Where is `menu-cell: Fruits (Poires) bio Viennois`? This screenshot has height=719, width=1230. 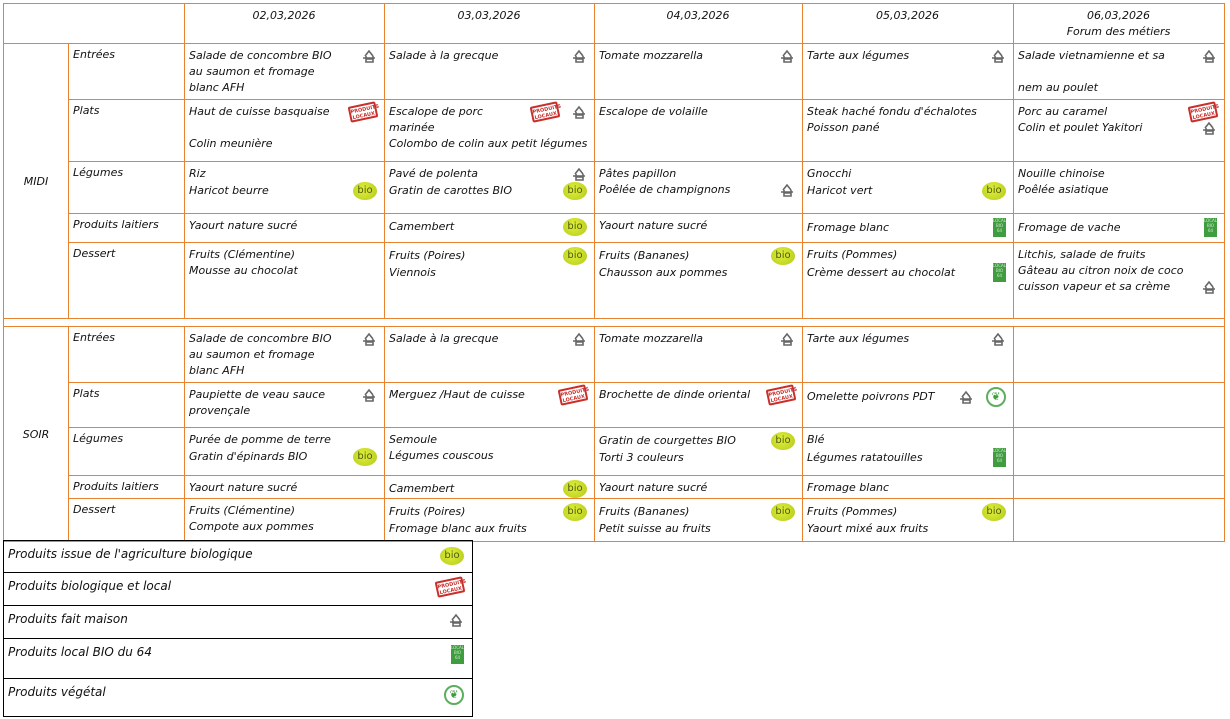
menu-cell: Fruits (Poires) bio Viennois is located at coordinates (489, 280).